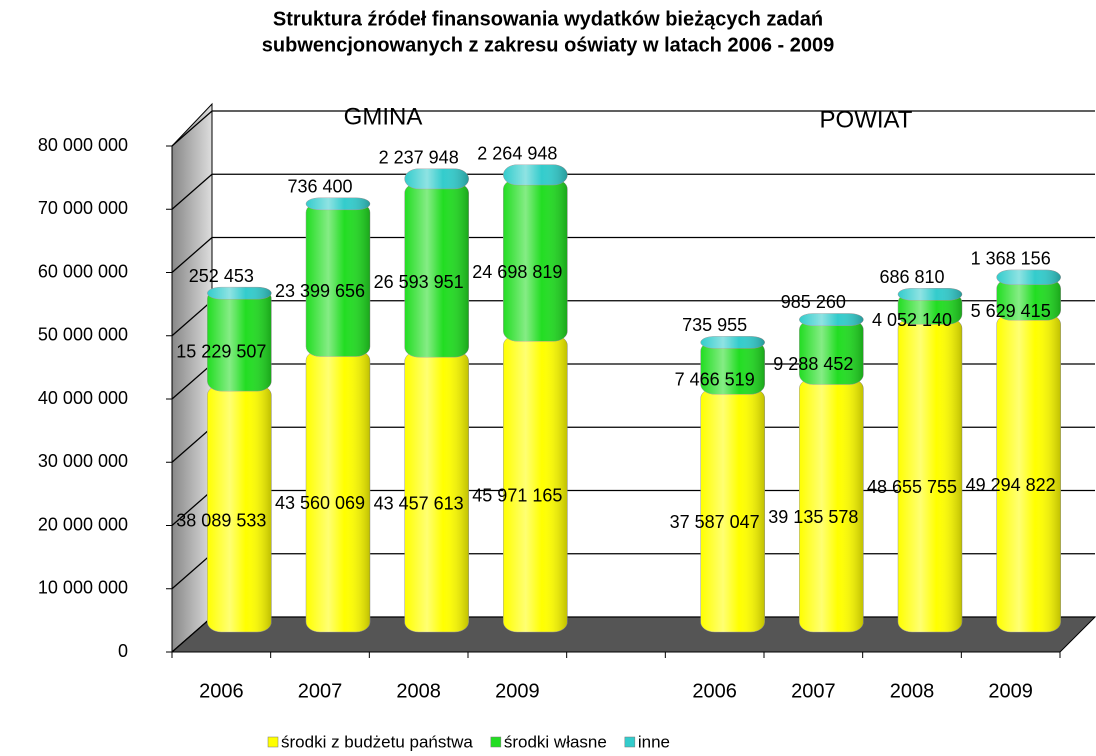 This screenshot has height=756, width=1096. Describe the element at coordinates (83, 588) in the screenshot. I see `y-tick-label: 10 000 000` at that location.